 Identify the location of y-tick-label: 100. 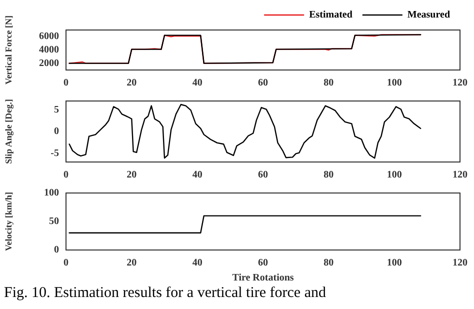
(51, 193).